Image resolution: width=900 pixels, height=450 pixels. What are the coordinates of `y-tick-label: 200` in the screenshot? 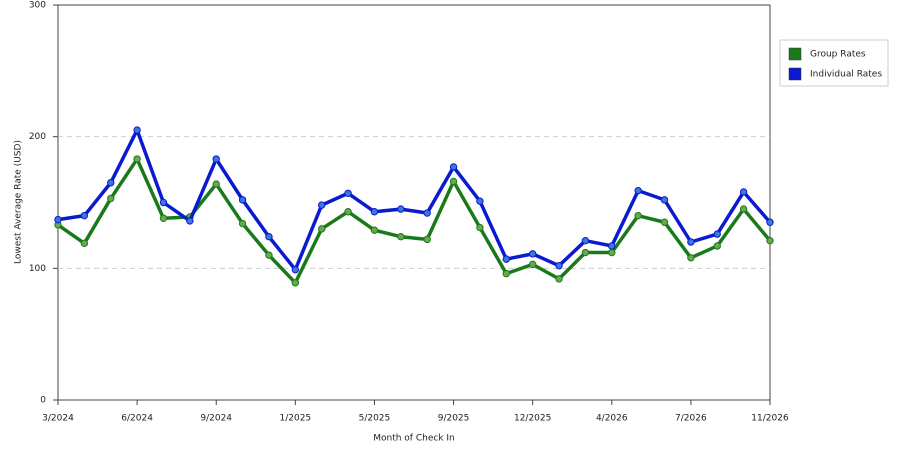 It's located at (37, 137).